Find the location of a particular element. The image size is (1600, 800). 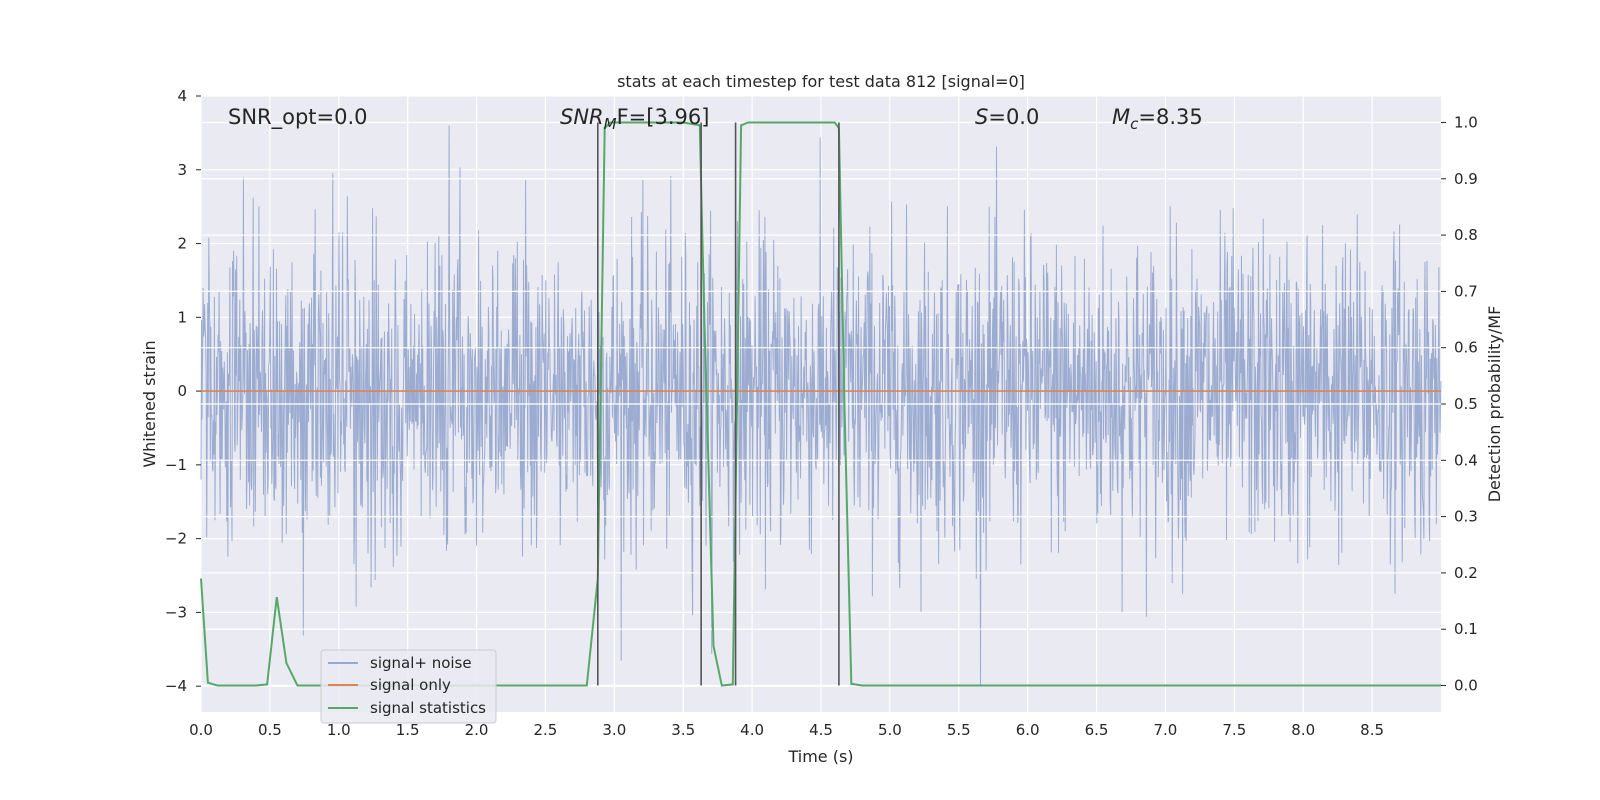

y-right-tick-label: 1.0 is located at coordinates (1466, 122).